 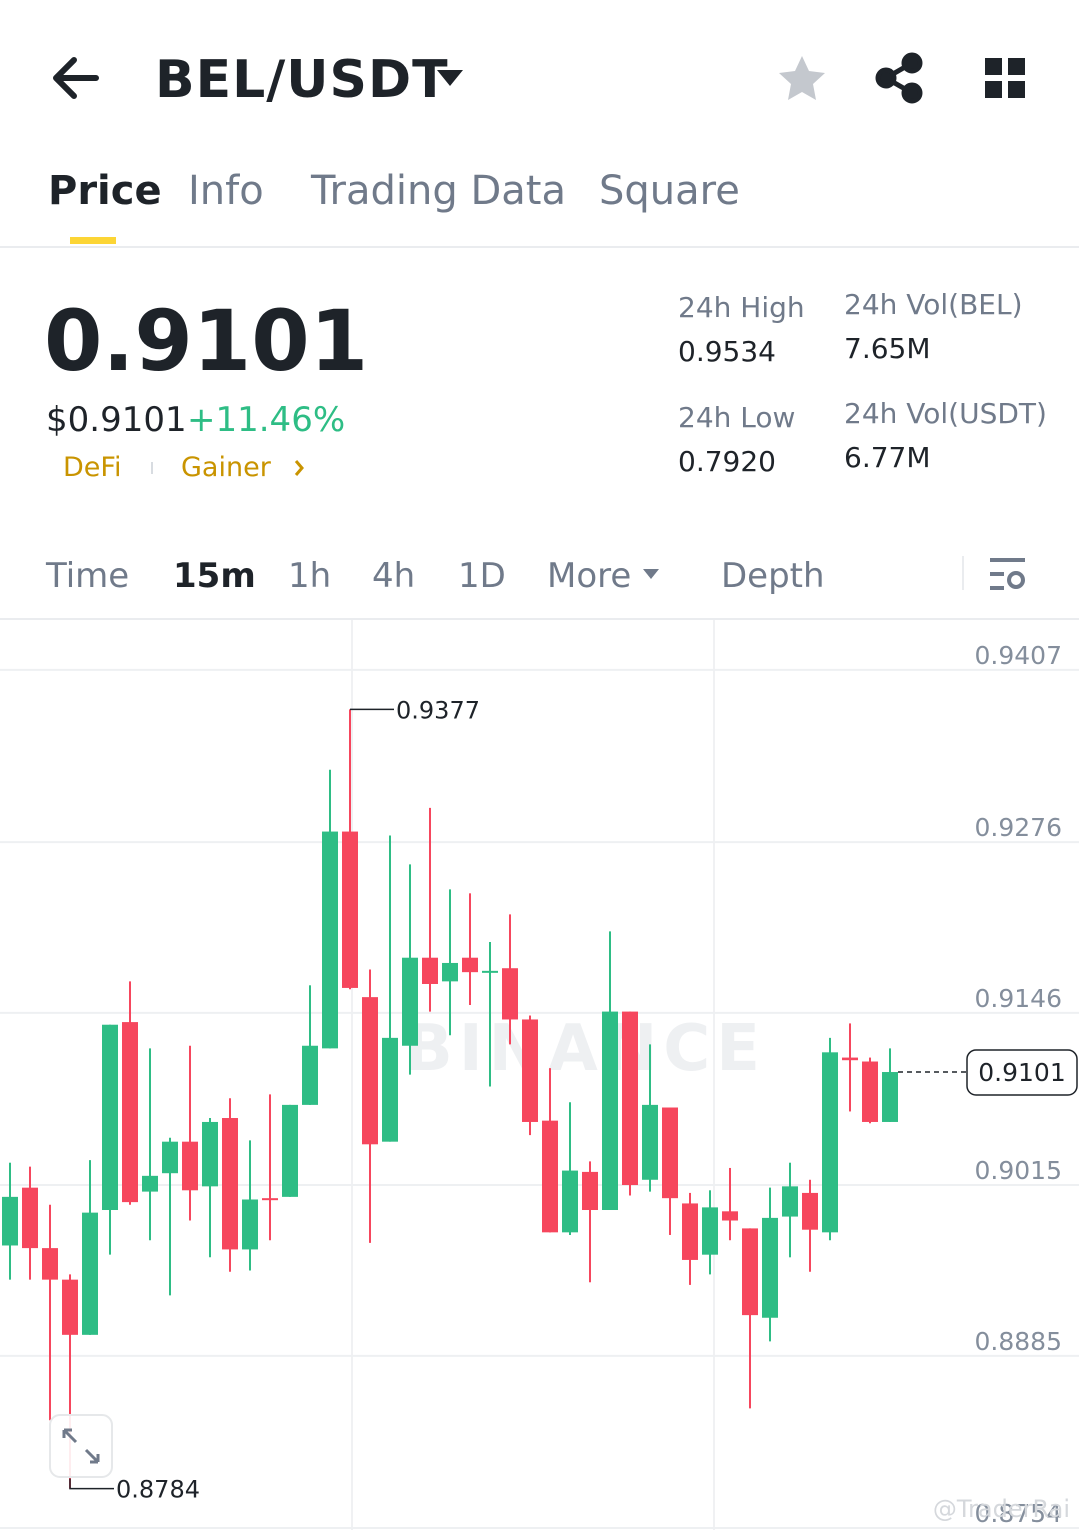 I want to click on stat-value: 6.77M, so click(x=887, y=457).